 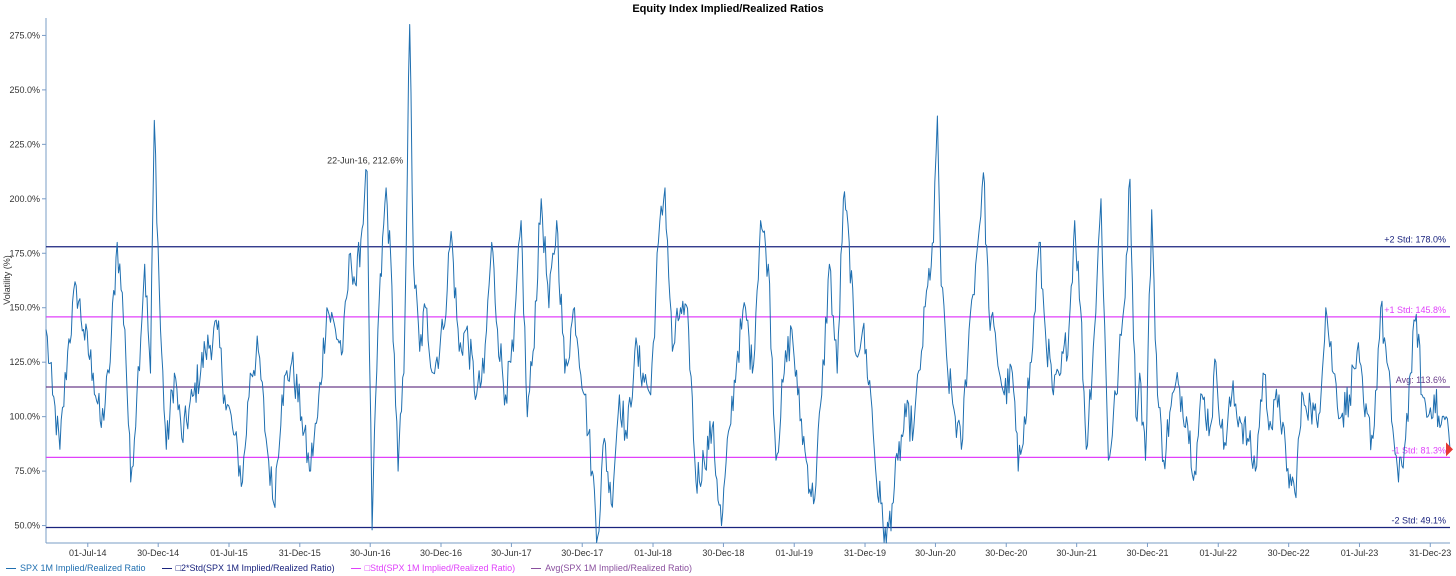 I want to click on reference-line-label: +2 Std: 178.0%, so click(x=1415, y=240).